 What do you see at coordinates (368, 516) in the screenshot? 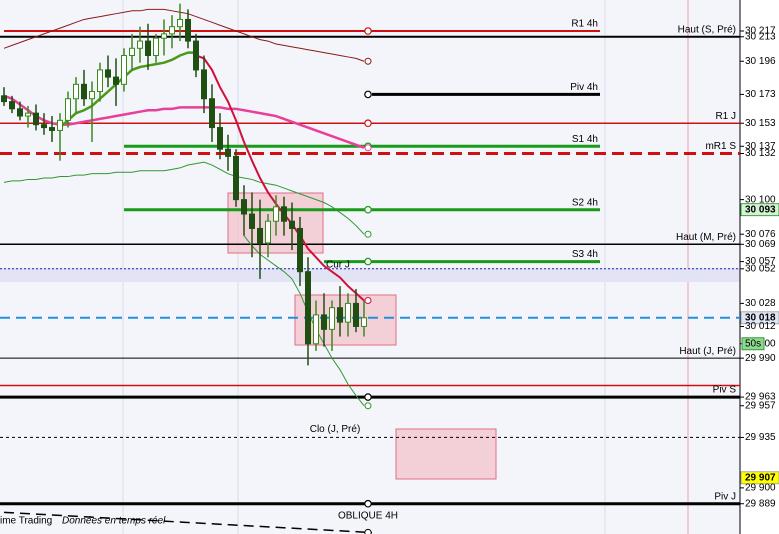
I see `oblique-label: OBLIQUE 4H` at bounding box center [368, 516].